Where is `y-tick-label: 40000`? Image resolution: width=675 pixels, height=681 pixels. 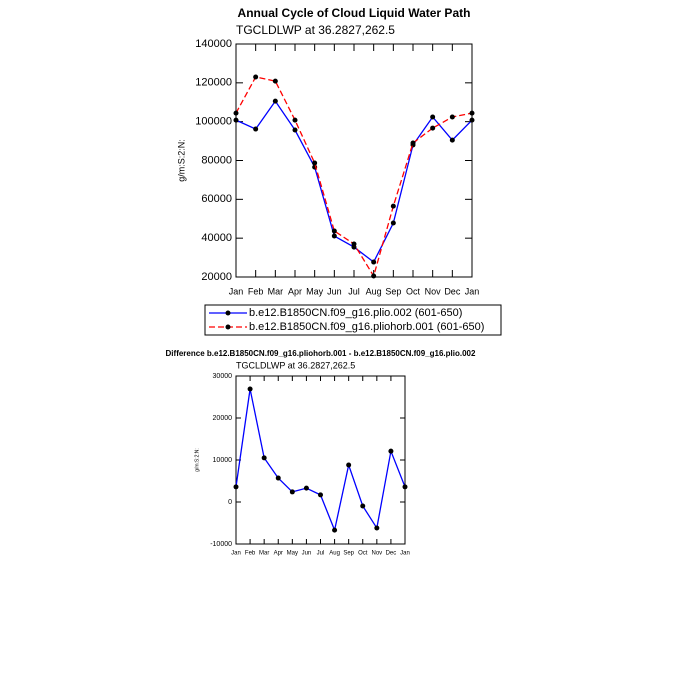
y-tick-label: 40000 is located at coordinates (216, 238).